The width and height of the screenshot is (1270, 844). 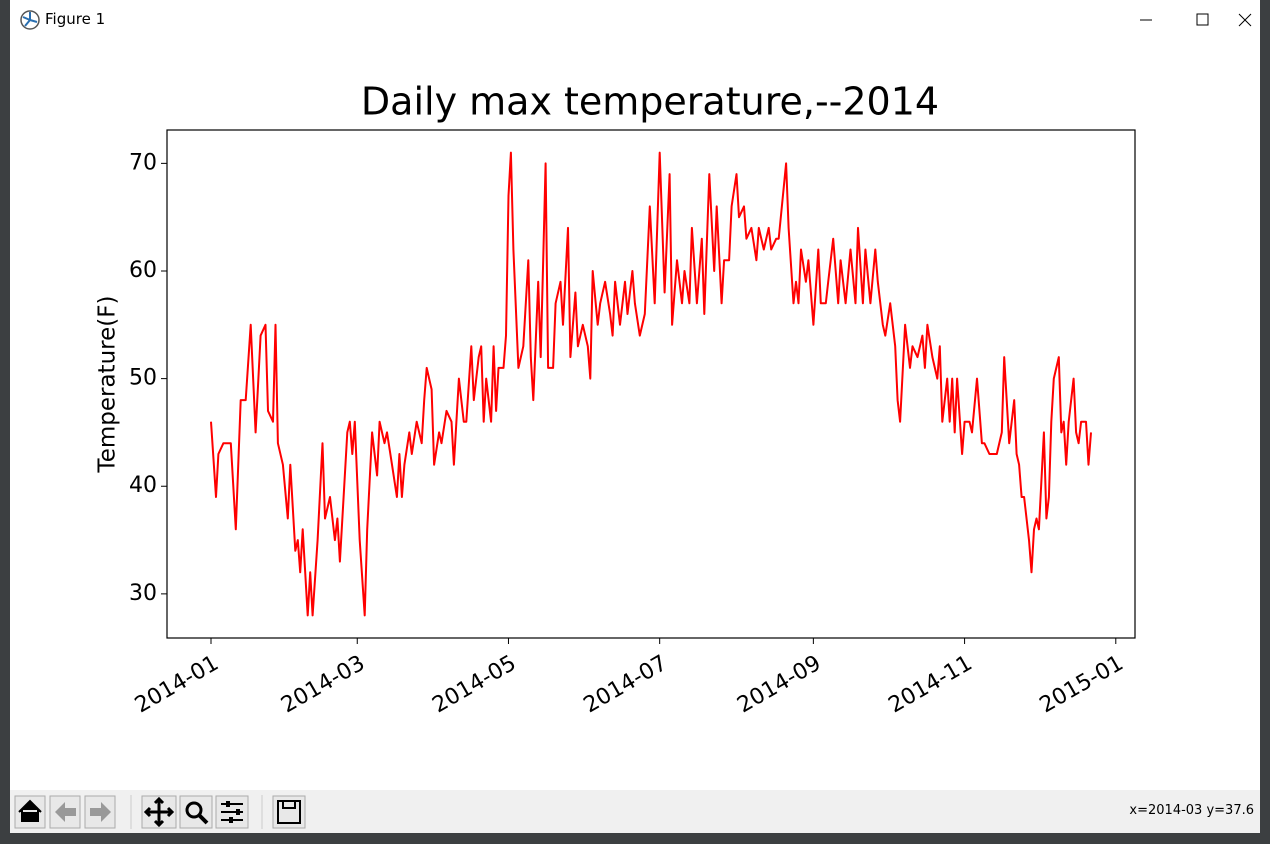 What do you see at coordinates (1191, 810) in the screenshot?
I see `status-text: x=2014-03 y=37.6` at bounding box center [1191, 810].